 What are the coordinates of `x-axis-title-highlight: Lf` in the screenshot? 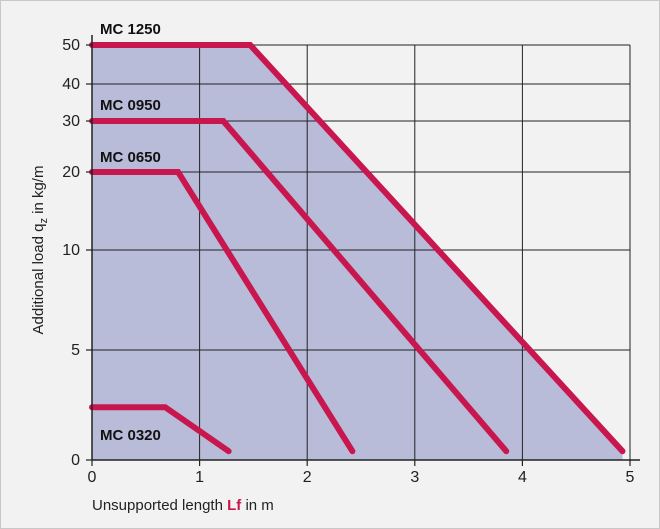 It's located at (234, 505).